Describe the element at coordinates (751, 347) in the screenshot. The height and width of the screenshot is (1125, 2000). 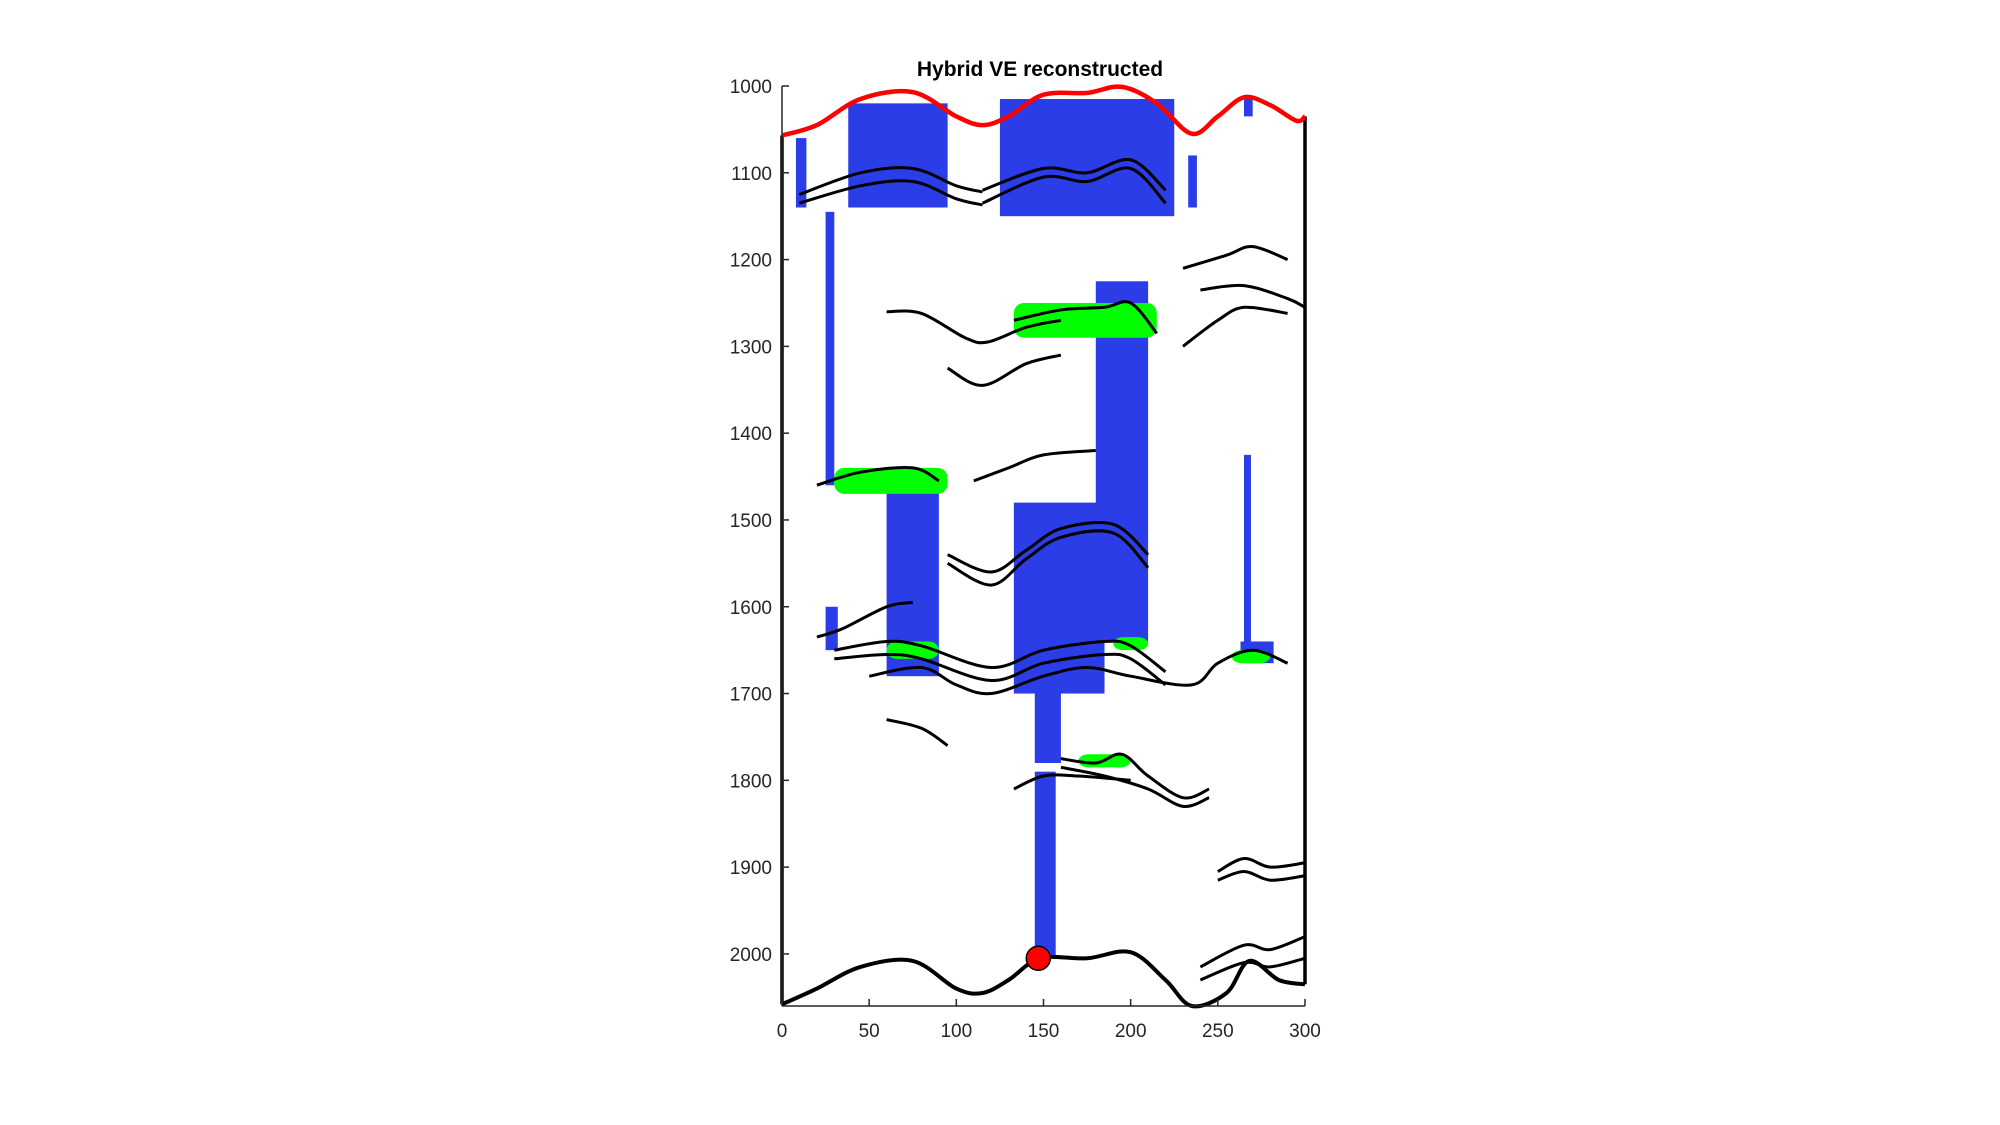
I see `y-tick-label: 1300` at that location.